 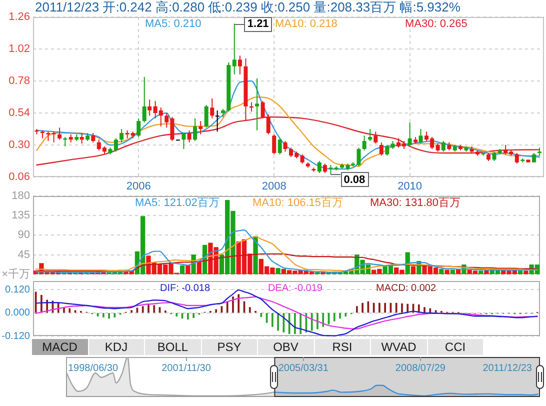 I want to click on y-tick-label: 0.120, so click(x=17, y=290).